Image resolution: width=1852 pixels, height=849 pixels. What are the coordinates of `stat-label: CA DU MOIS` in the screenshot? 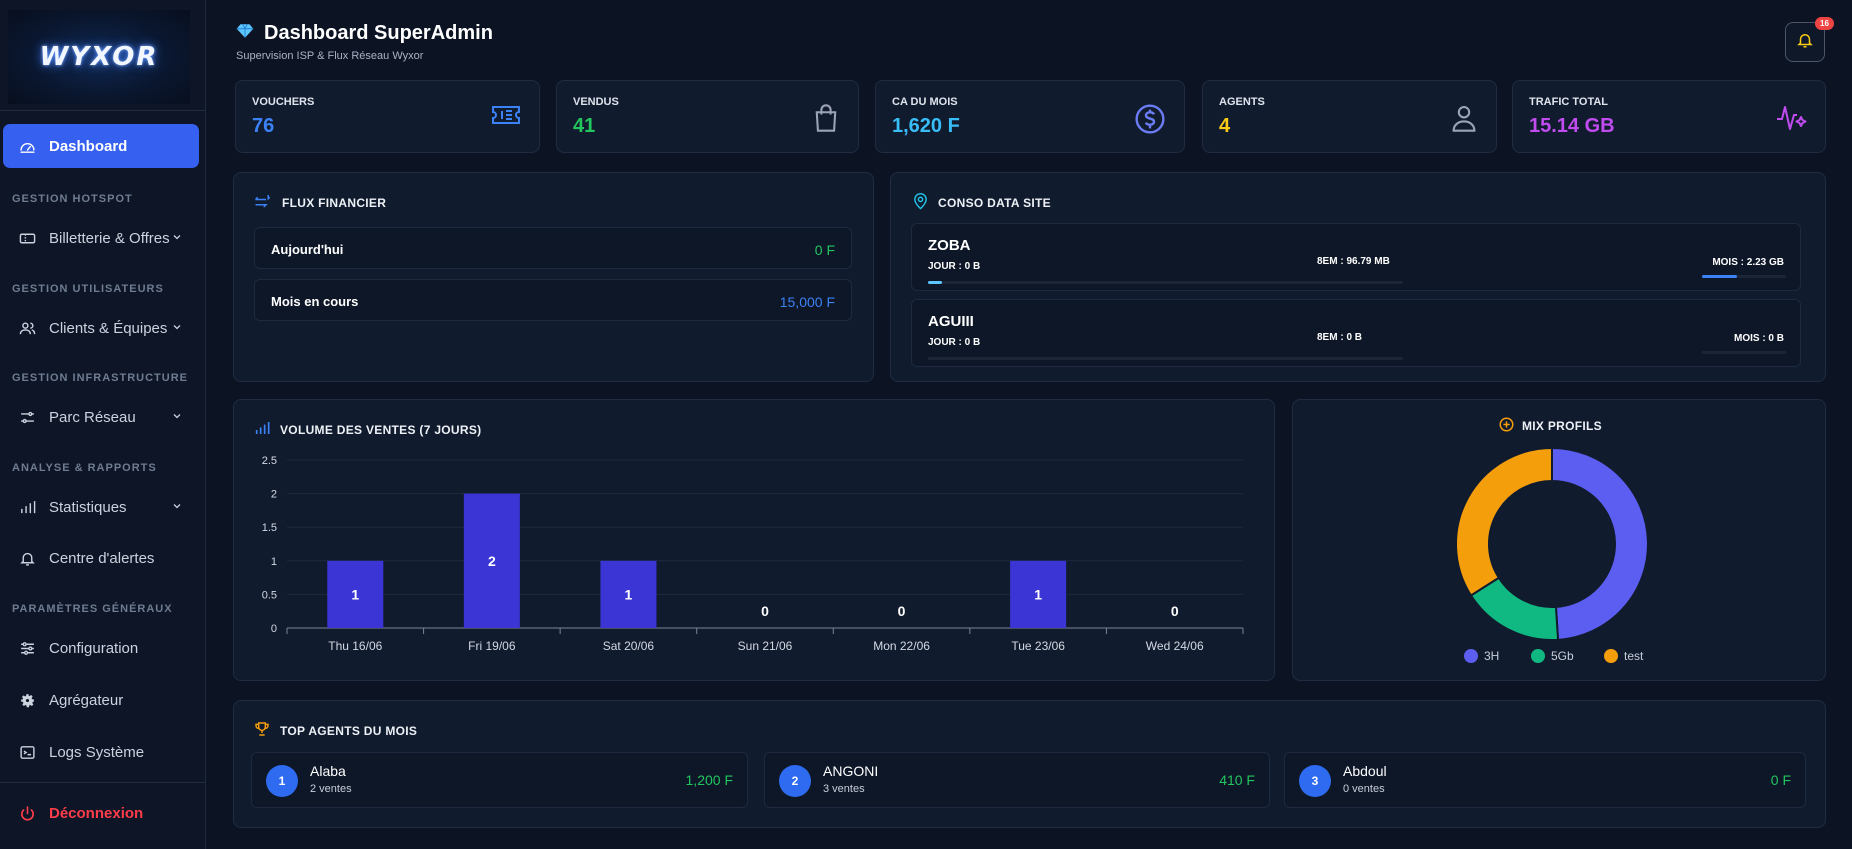 It's located at (925, 102).